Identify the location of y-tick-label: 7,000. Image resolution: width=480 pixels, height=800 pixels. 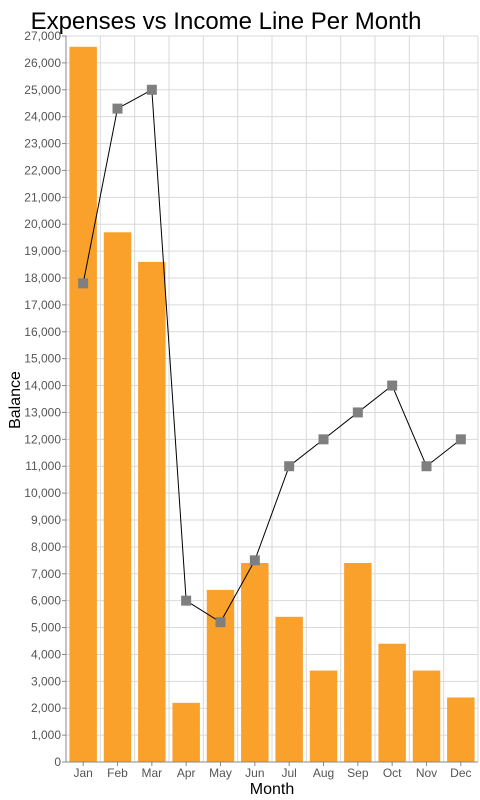
(46, 574).